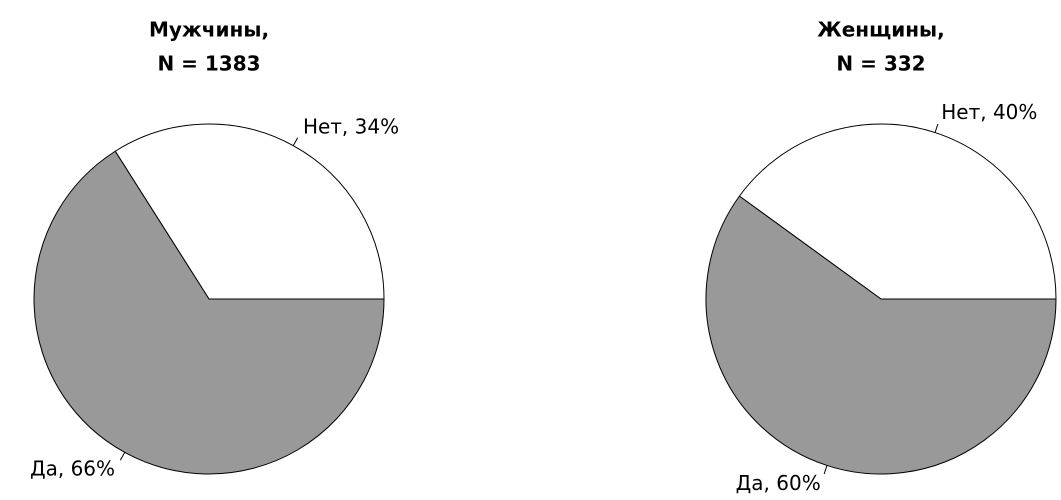 The width and height of the screenshot is (1061, 500). Describe the element at coordinates (72, 468) in the screenshot. I see `slice-label: Да, 66%` at that location.